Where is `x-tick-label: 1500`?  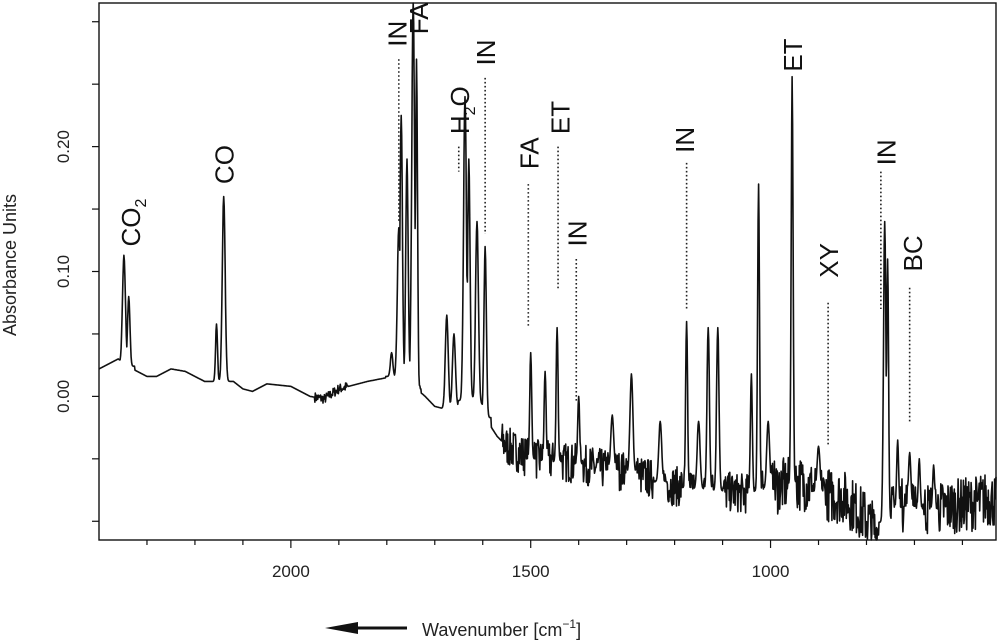 x-tick-label: 1500 is located at coordinates (531, 571).